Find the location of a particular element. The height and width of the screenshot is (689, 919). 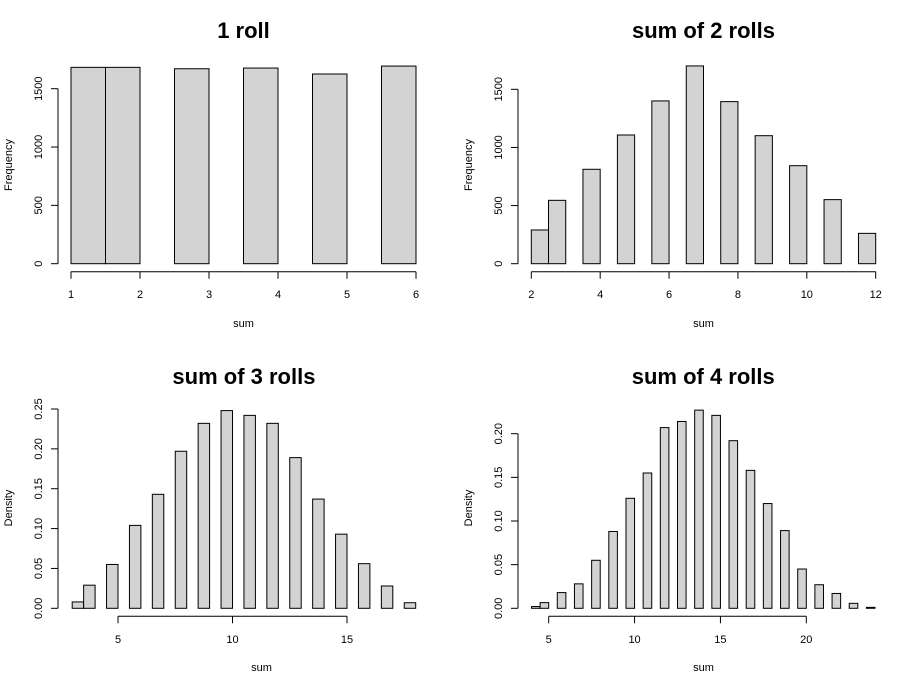

chart-title: 1 roll is located at coordinates (243, 30).